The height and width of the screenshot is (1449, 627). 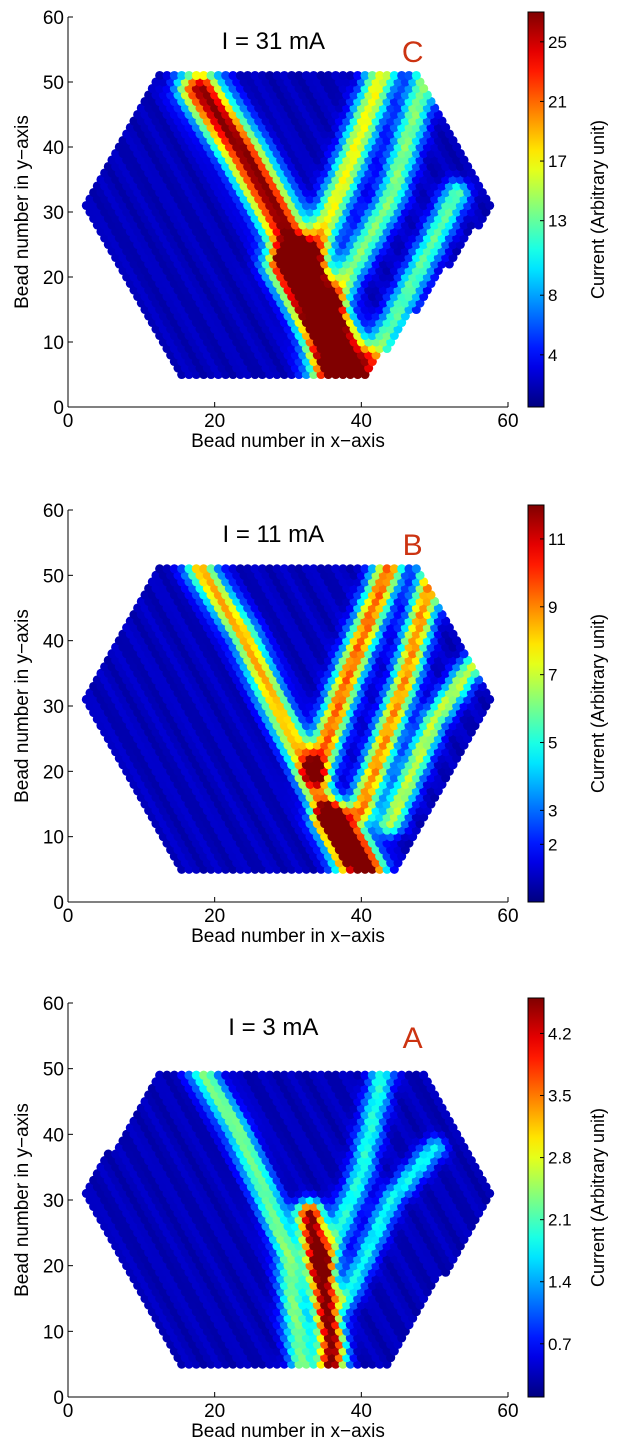 What do you see at coordinates (273, 41) in the screenshot?
I see `panel-title: I = 31 mA` at bounding box center [273, 41].